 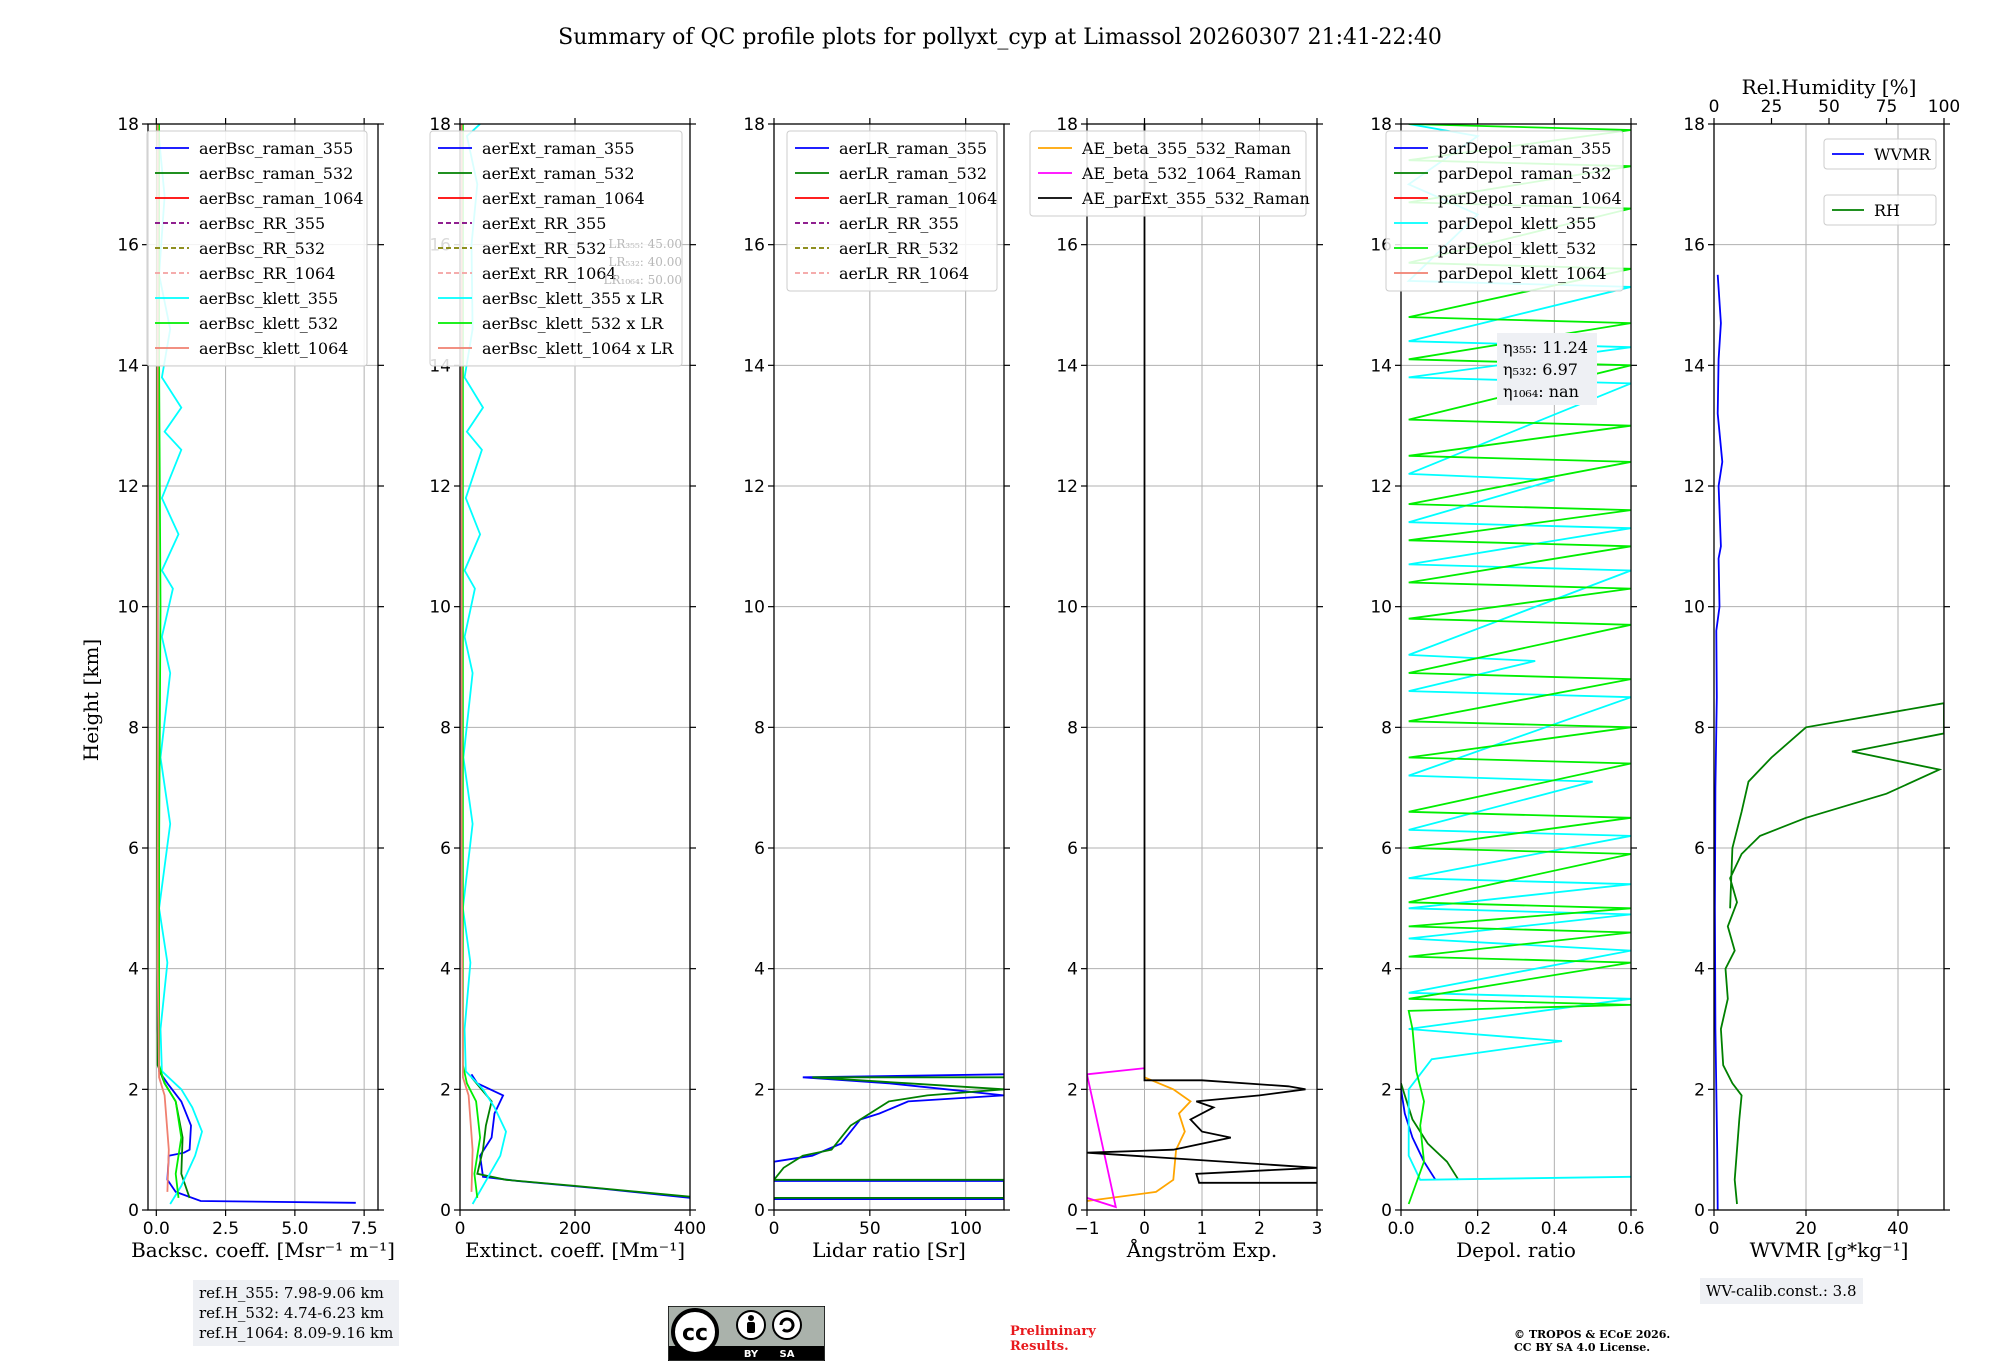 I want to click on lidar-ratio-annotation: LR₅₃₂: 40.00, so click(x=645, y=262).